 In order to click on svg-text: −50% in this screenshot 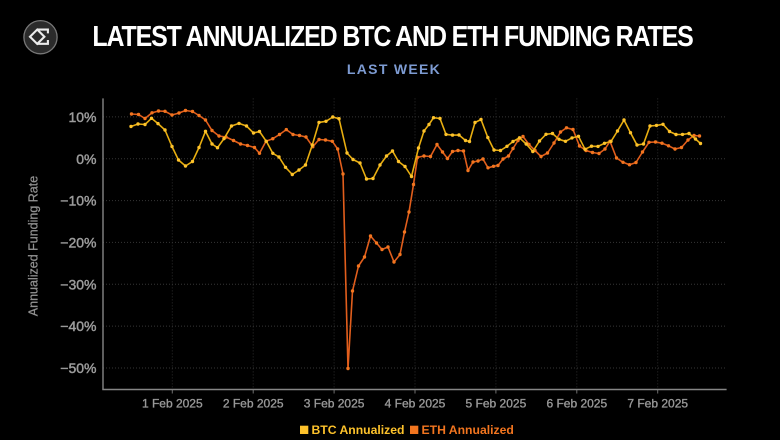, I will do `click(78, 368)`.